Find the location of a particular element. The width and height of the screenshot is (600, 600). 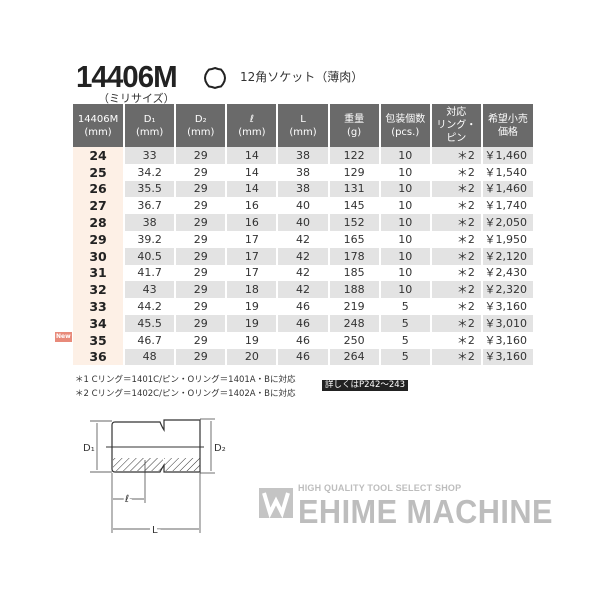

column-header: 14406M (mm) is located at coordinates (99, 125).